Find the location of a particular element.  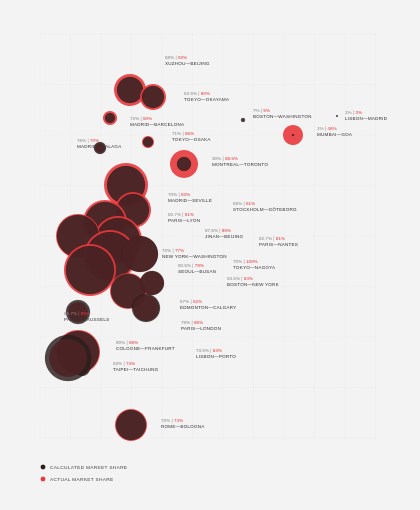

bubble-calculated-lisbon-madrid is located at coordinates (337, 116).